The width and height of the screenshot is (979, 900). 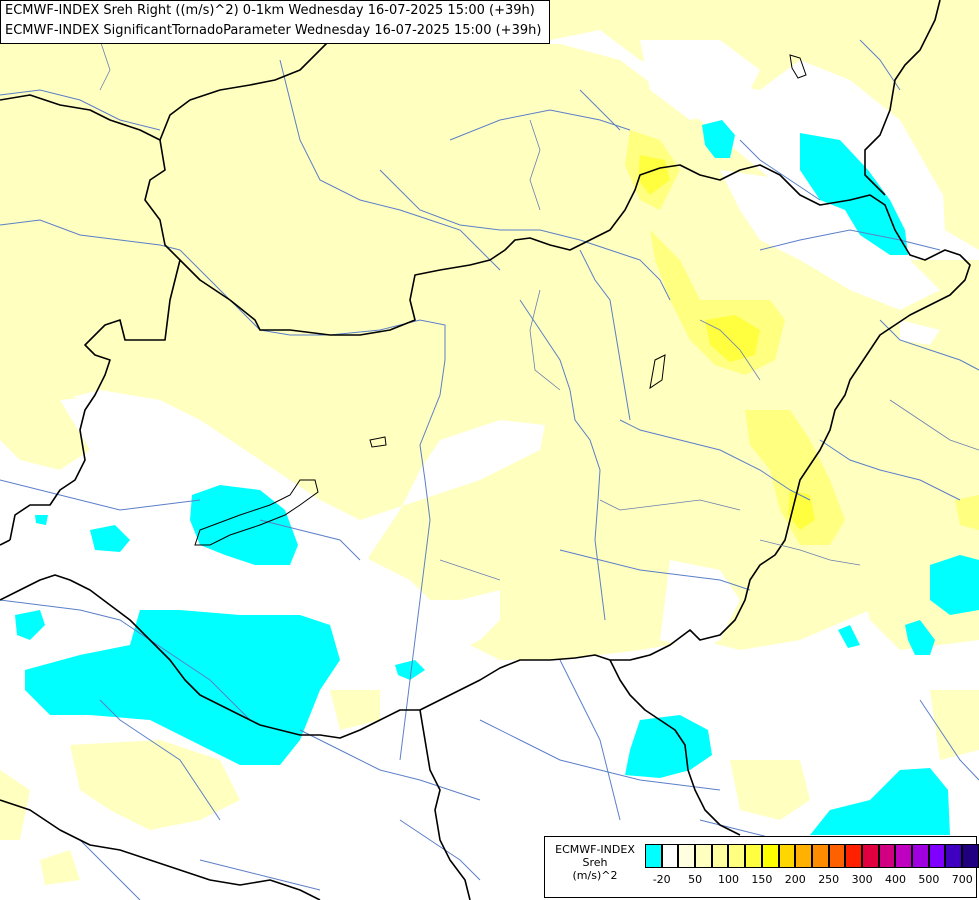 I want to click on sreh-field-strong, so click(x=726, y=342).